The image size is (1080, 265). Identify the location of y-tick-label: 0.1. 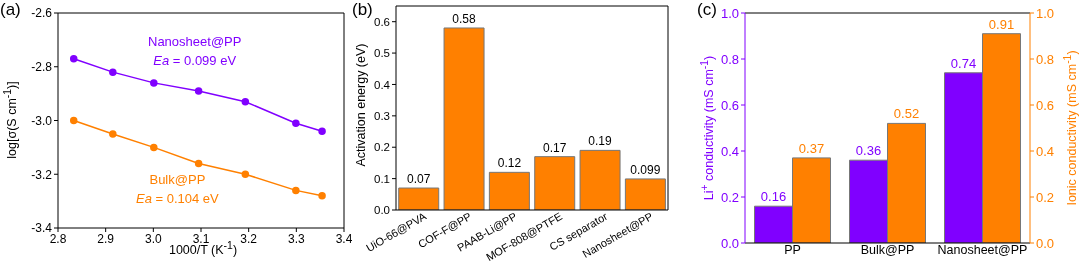
(382, 178).